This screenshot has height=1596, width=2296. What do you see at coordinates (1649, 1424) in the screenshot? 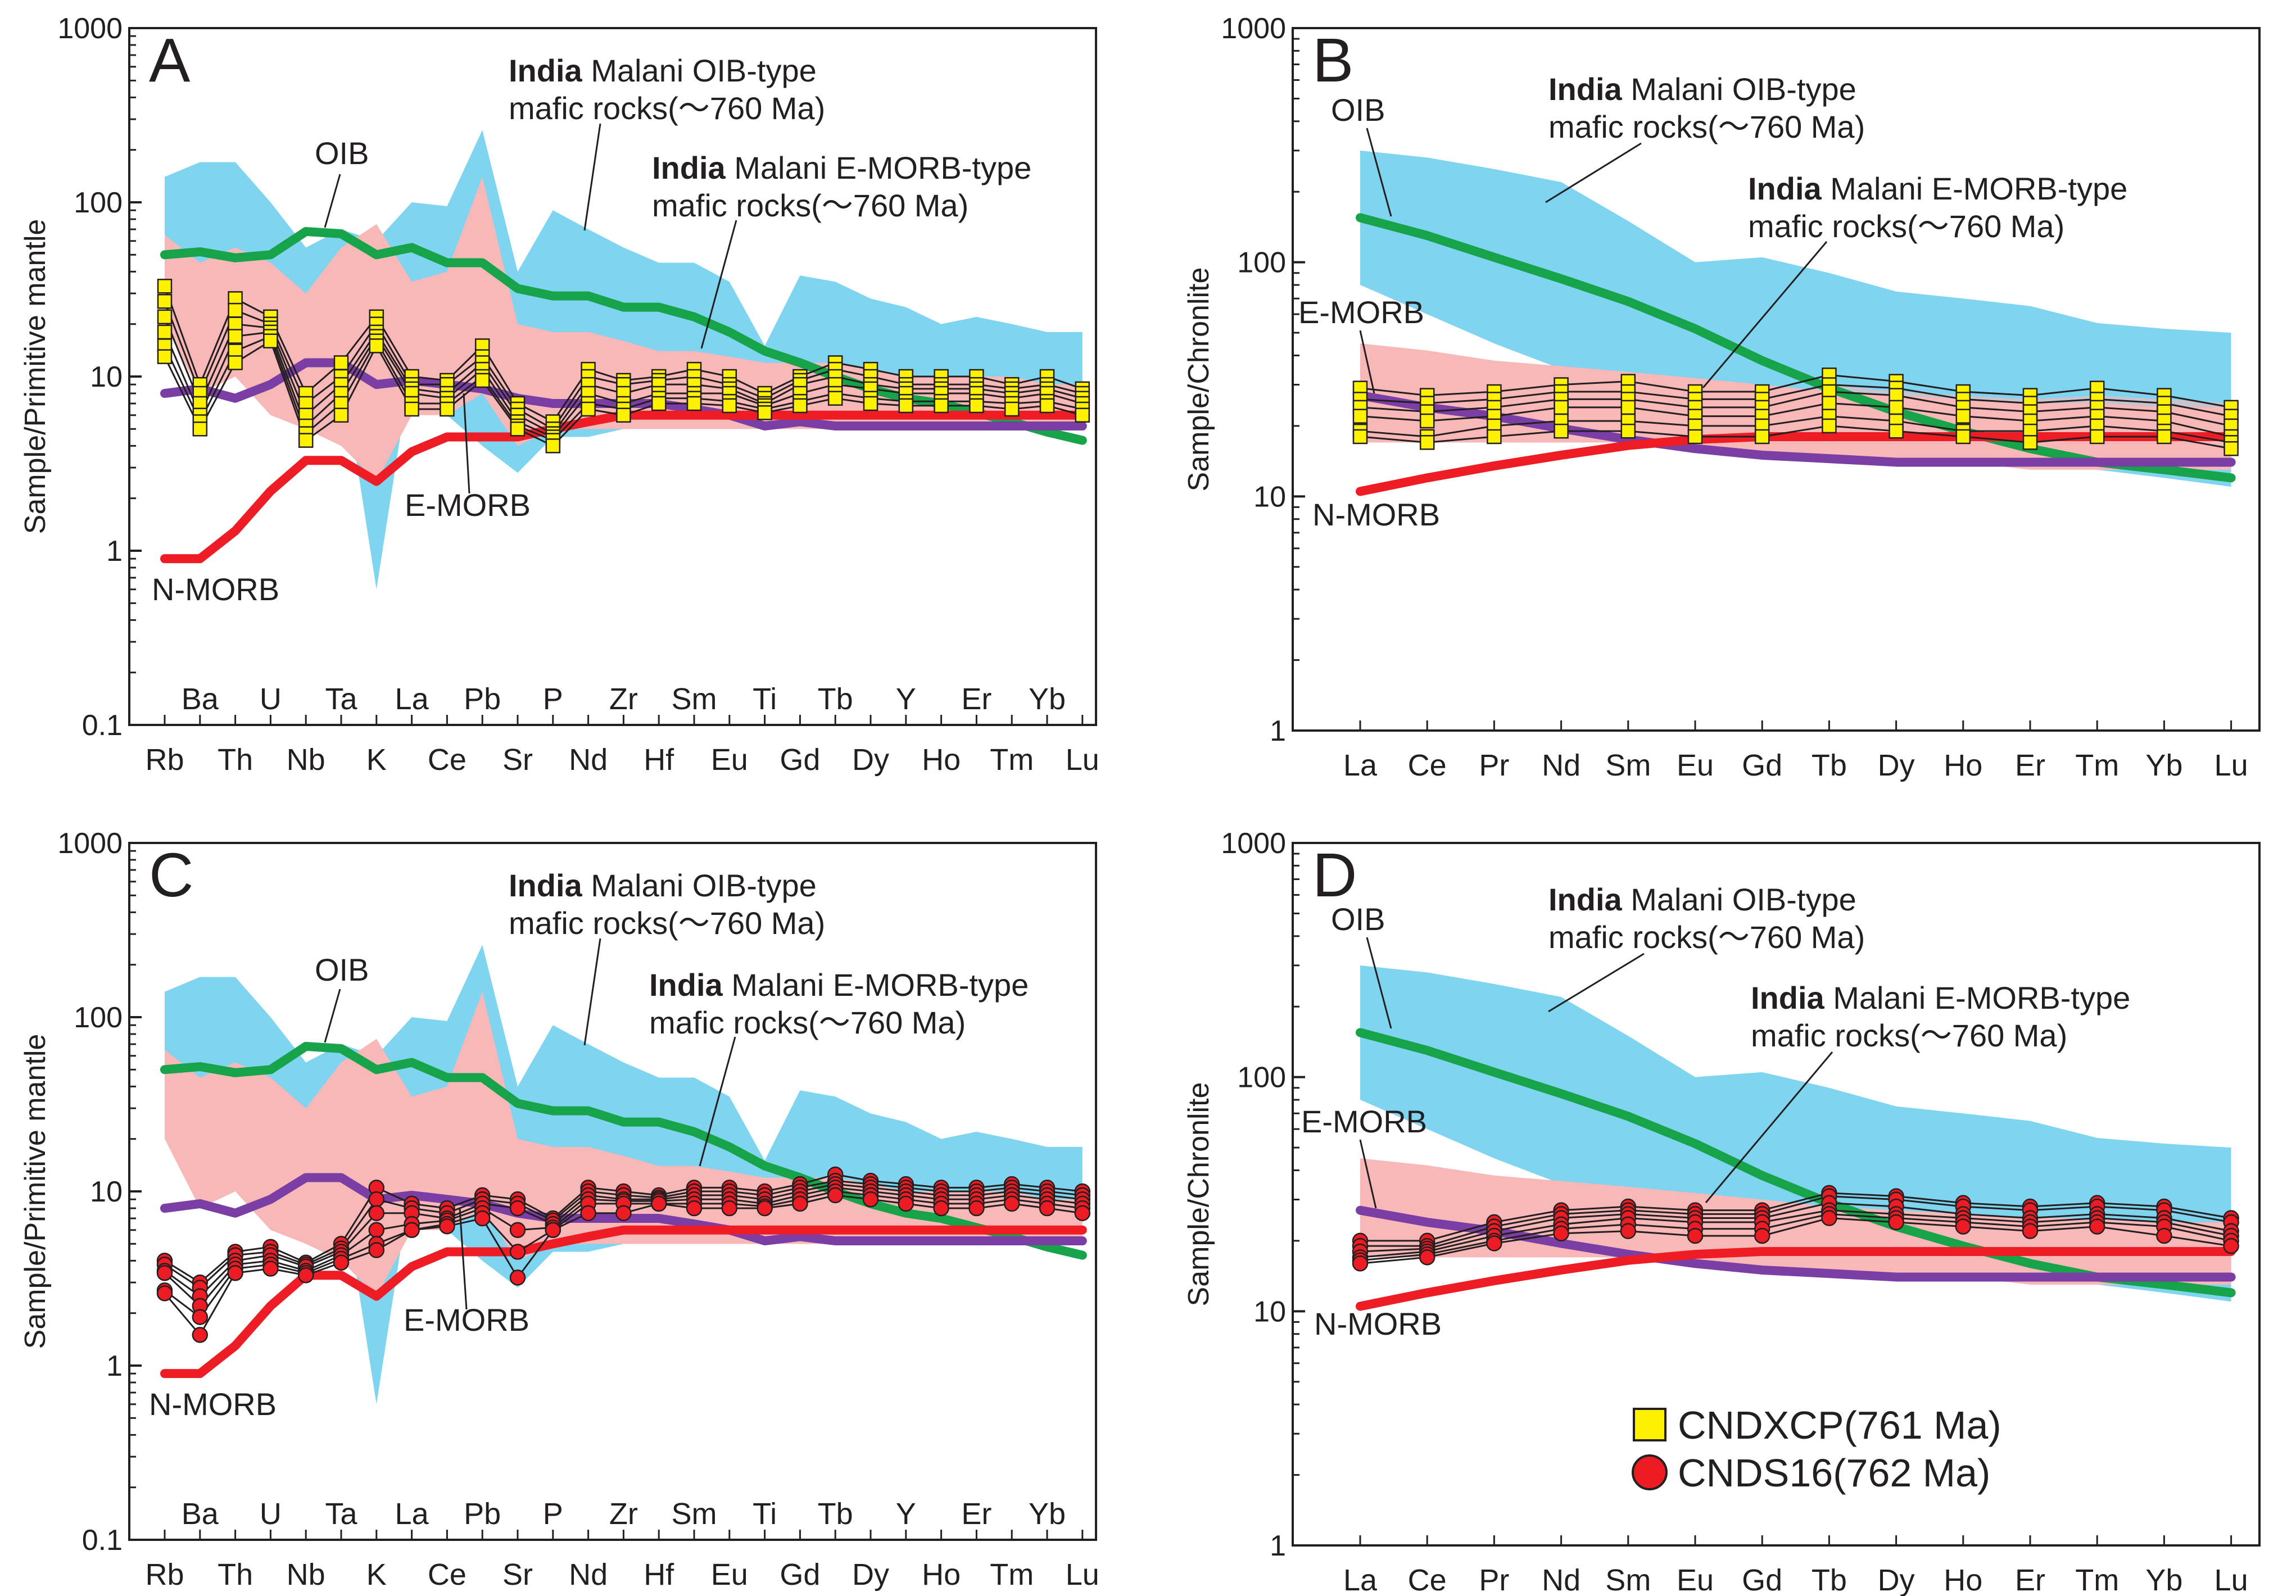
I see `legend-square-marker` at bounding box center [1649, 1424].